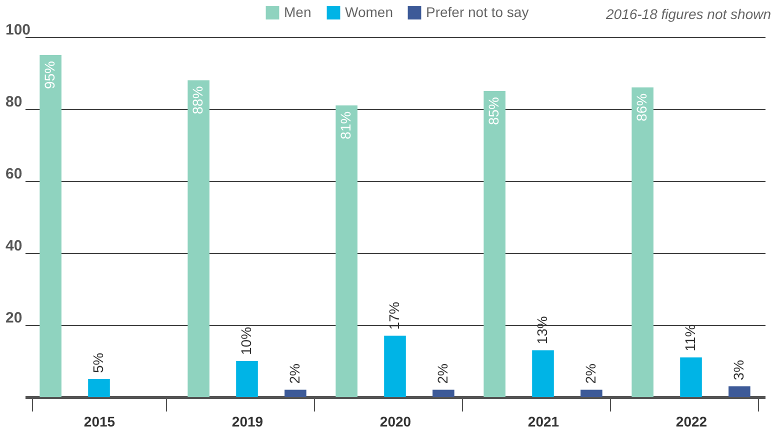 The height and width of the screenshot is (436, 782). Describe the element at coordinates (690, 338) in the screenshot. I see `data-label: 11%` at that location.